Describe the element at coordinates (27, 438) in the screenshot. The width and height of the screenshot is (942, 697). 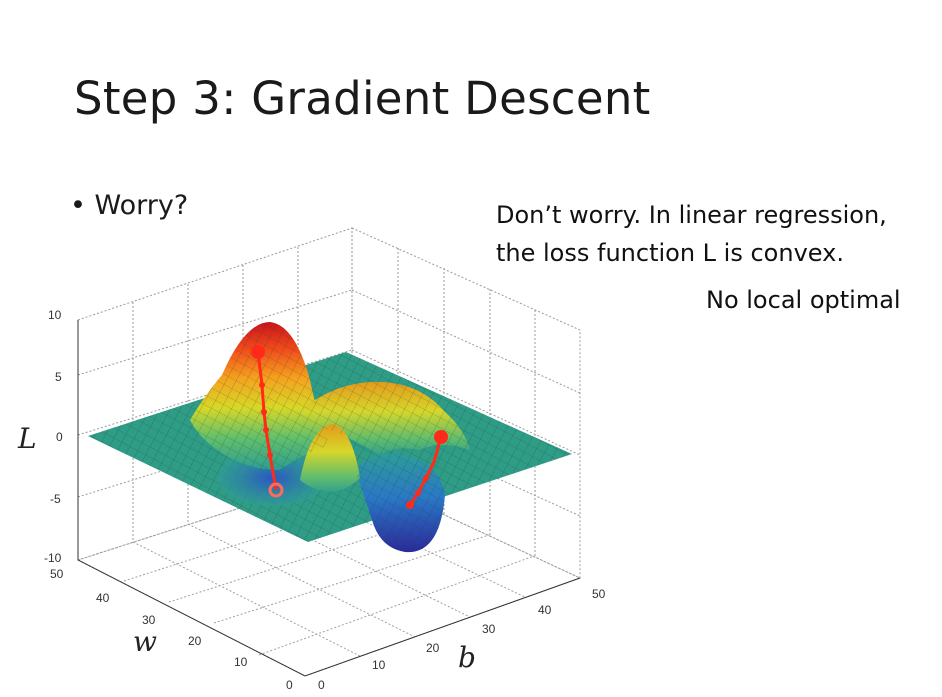
I see `z-axis-label: L` at that location.